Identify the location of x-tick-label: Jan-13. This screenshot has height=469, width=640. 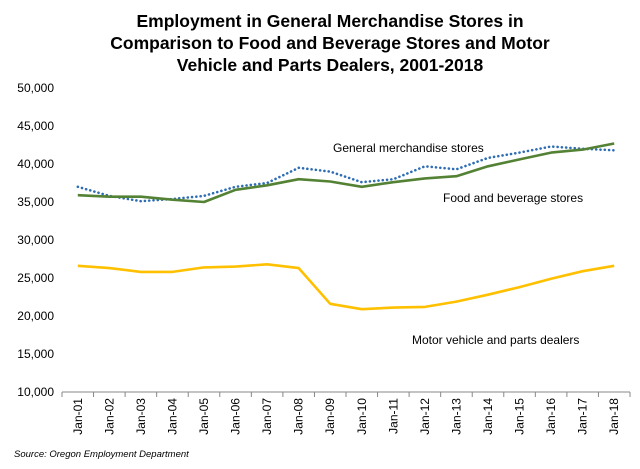
(456, 416).